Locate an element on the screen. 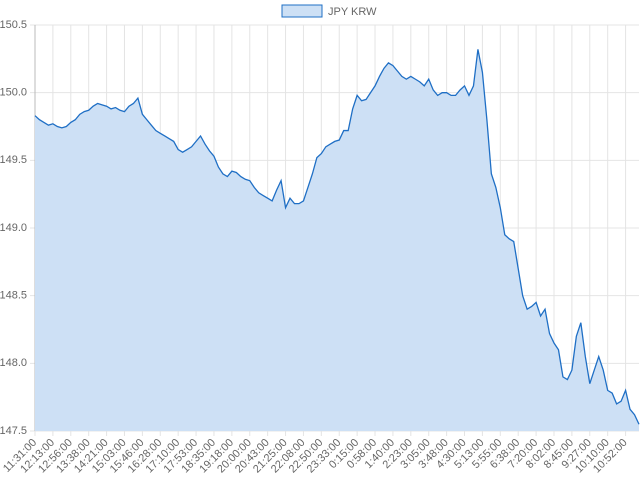 Image resolution: width=640 pixels, height=480 pixels. y-tick-label: 147.5 is located at coordinates (13, 431).